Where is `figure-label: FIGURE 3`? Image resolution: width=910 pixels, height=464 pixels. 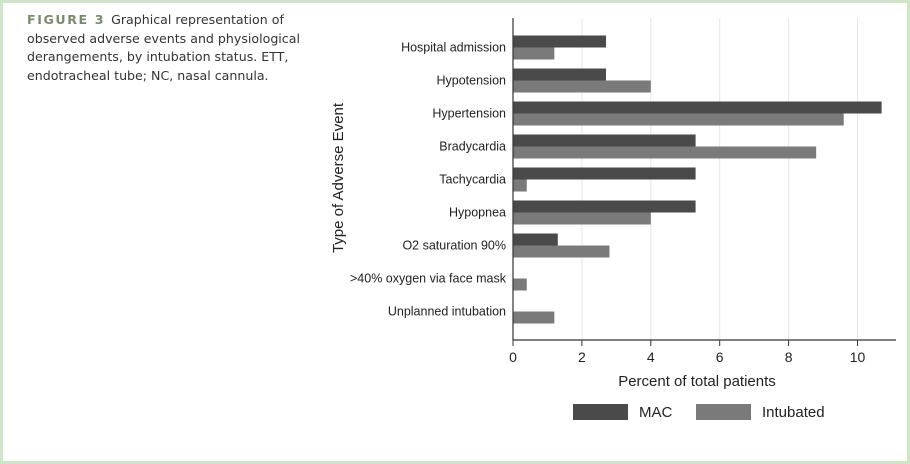
figure-label: FIGURE 3 is located at coordinates (66, 19).